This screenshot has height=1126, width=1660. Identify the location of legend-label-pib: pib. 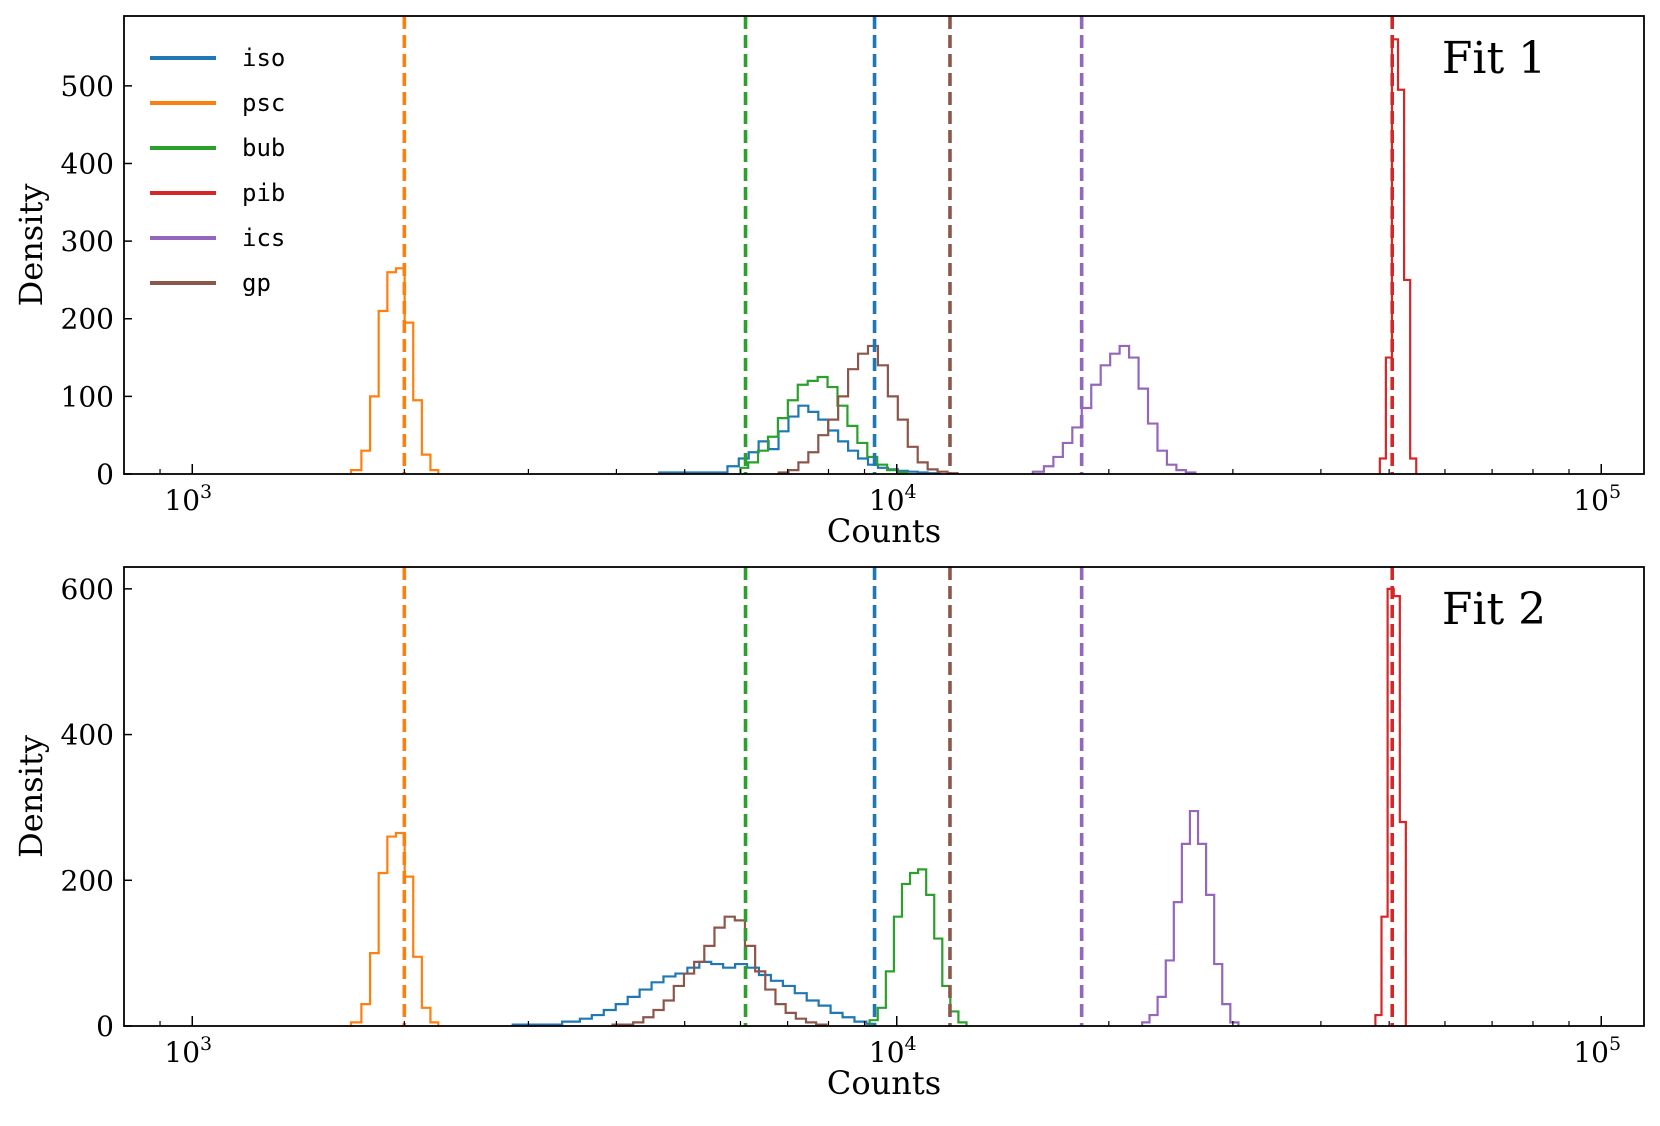
(263, 193).